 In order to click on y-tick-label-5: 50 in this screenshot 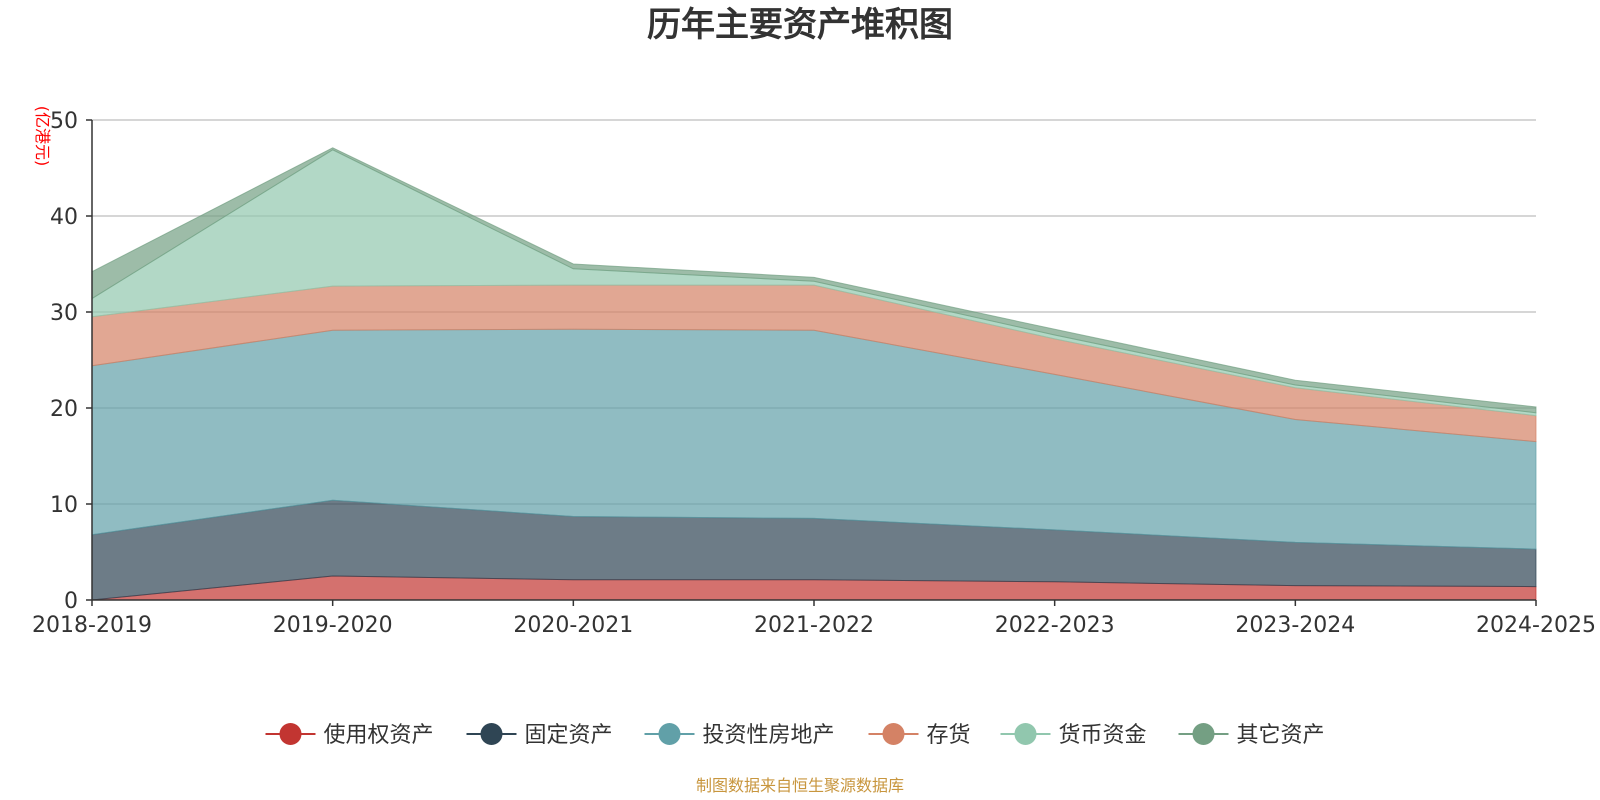, I will do `click(64, 121)`.